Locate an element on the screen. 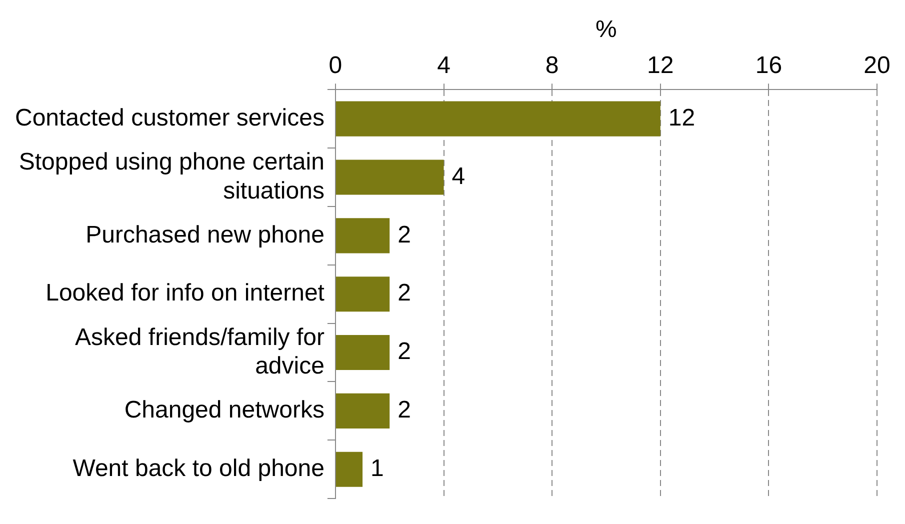 This screenshot has height=524, width=905. x-tick-label: 20 is located at coordinates (877, 65).